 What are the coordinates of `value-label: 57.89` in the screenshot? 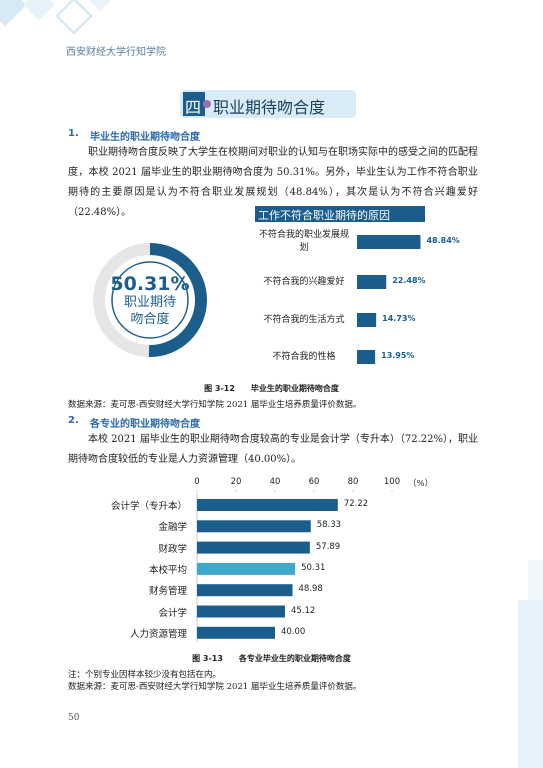 It's located at (328, 546).